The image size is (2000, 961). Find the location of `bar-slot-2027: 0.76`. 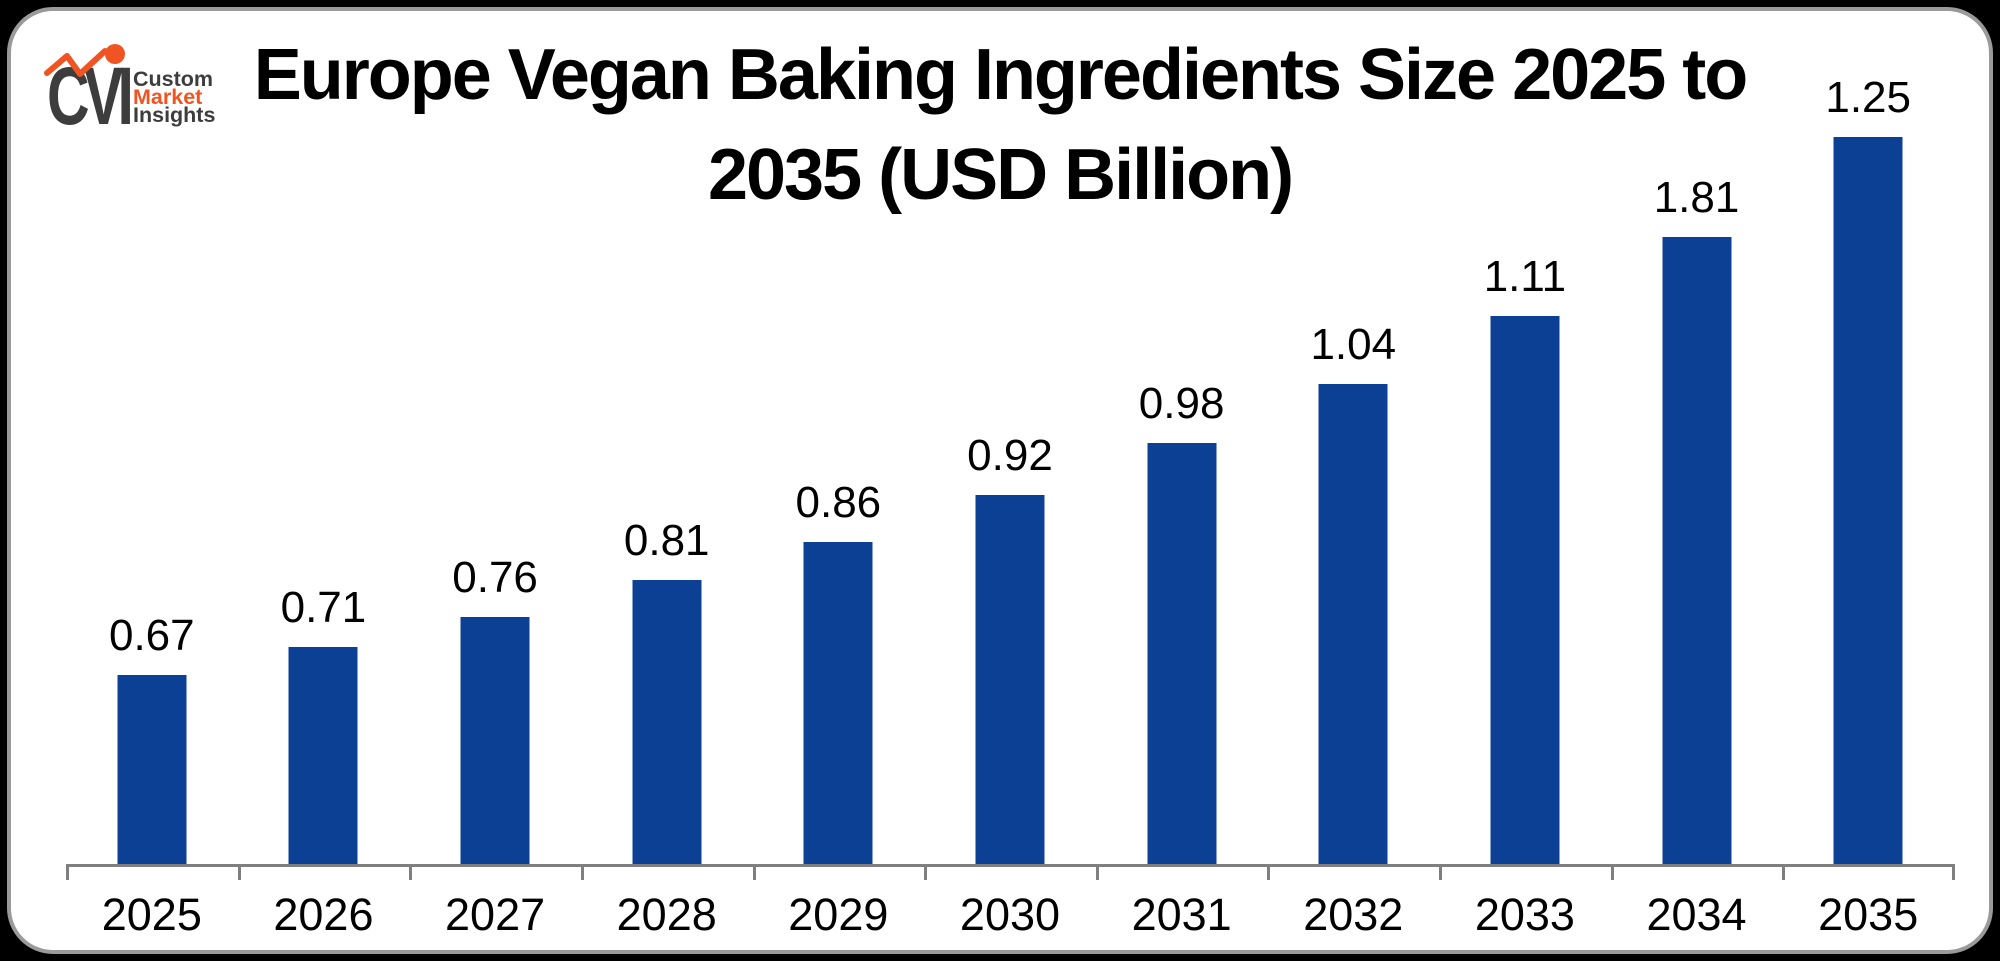

bar-slot-2027: 0.76 is located at coordinates (495, 500).